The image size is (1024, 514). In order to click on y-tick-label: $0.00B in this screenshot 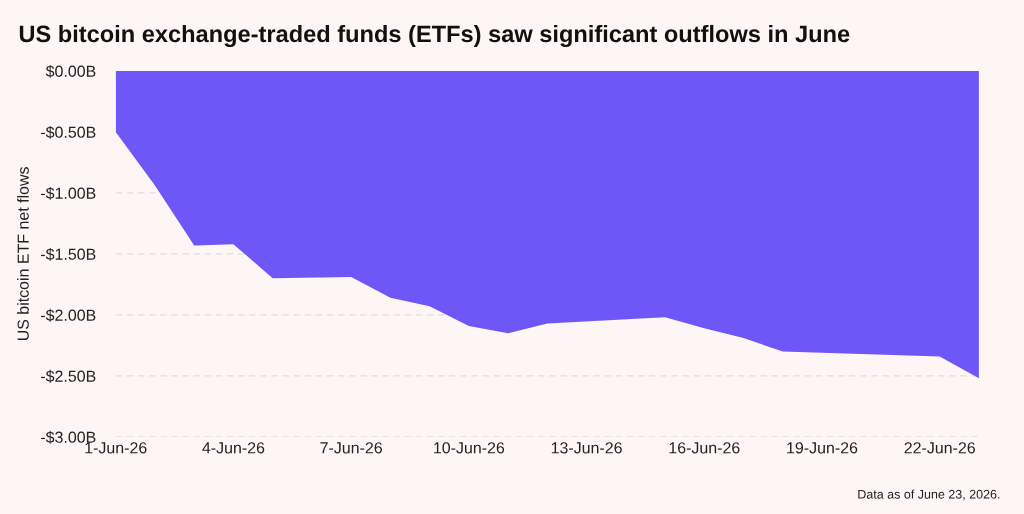, I will do `click(70, 71)`.